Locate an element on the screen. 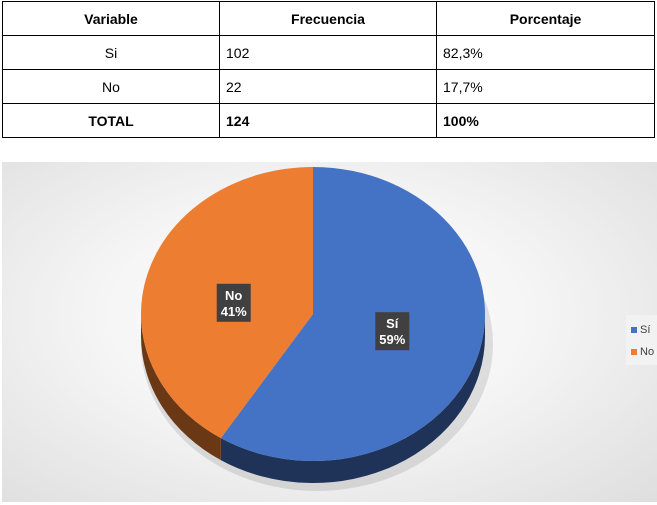 Image resolution: width=657 pixels, height=505 pixels. cell-frecuencia: 102 is located at coordinates (328, 52).